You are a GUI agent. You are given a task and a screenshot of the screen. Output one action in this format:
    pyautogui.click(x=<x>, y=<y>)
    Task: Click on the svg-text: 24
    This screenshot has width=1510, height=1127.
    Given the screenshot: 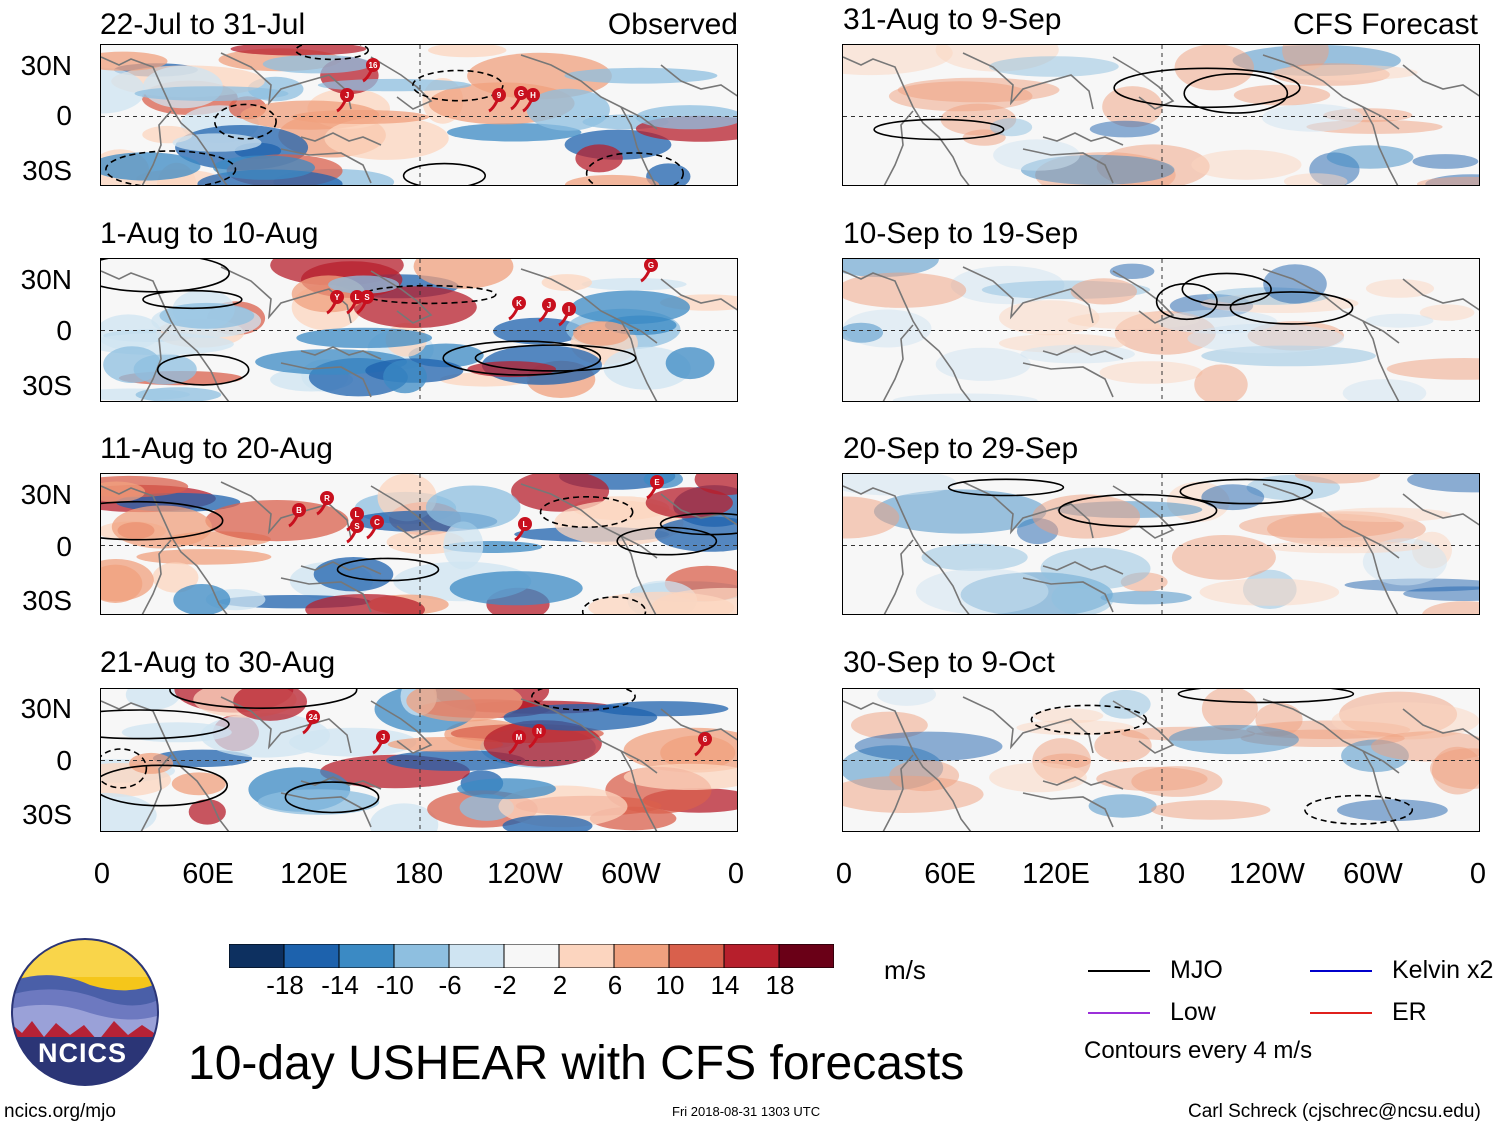 What is the action you would take?
    pyautogui.click(x=313, y=717)
    